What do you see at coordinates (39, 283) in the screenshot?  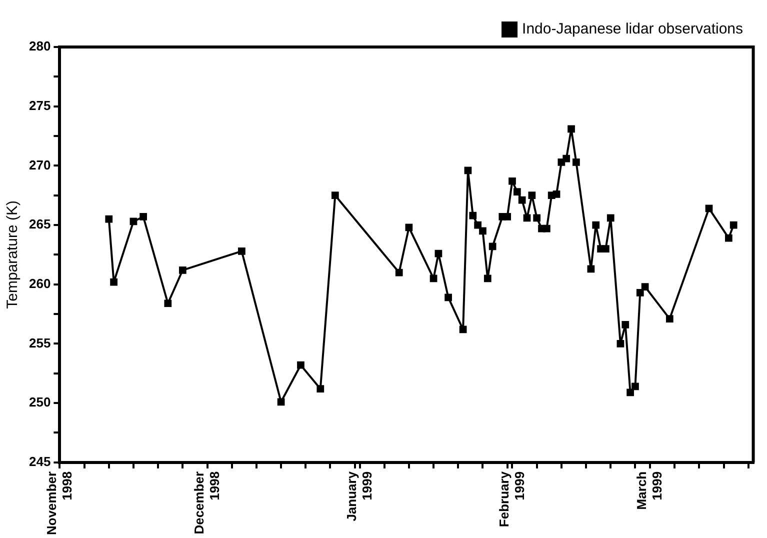 I see `y-tick-label: 260` at bounding box center [39, 283].